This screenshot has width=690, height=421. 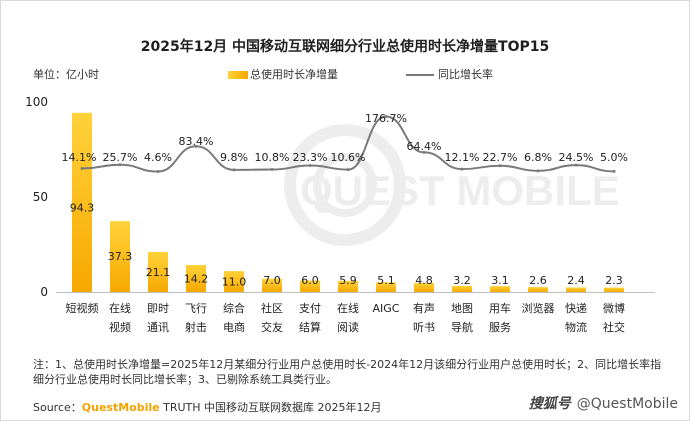 What do you see at coordinates (345, 47) in the screenshot?
I see `chart-title: 2025年12月 中国移动互联网细分行业总使用时长净增量TOP15` at bounding box center [345, 47].